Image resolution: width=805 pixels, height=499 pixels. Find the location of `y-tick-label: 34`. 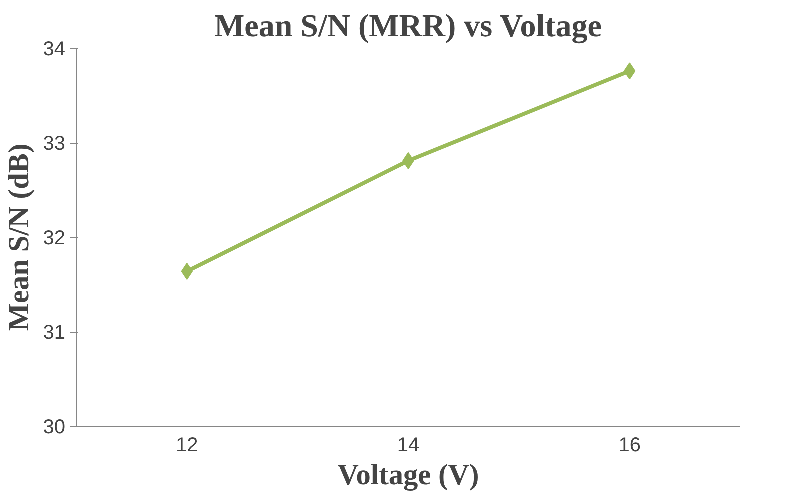

y-tick-label: 34 is located at coordinates (54, 49).